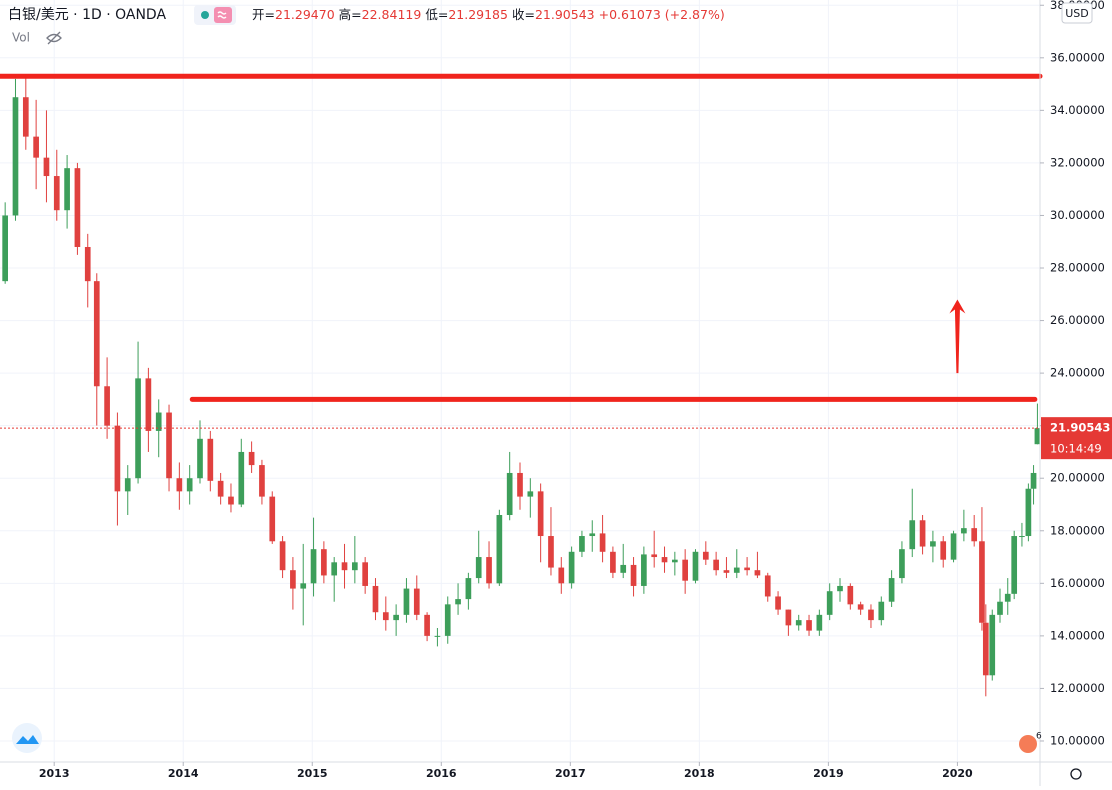 This screenshot has width=1112, height=790. Describe the element at coordinates (222, 15) in the screenshot. I see `data-icon-glyph` at that location.